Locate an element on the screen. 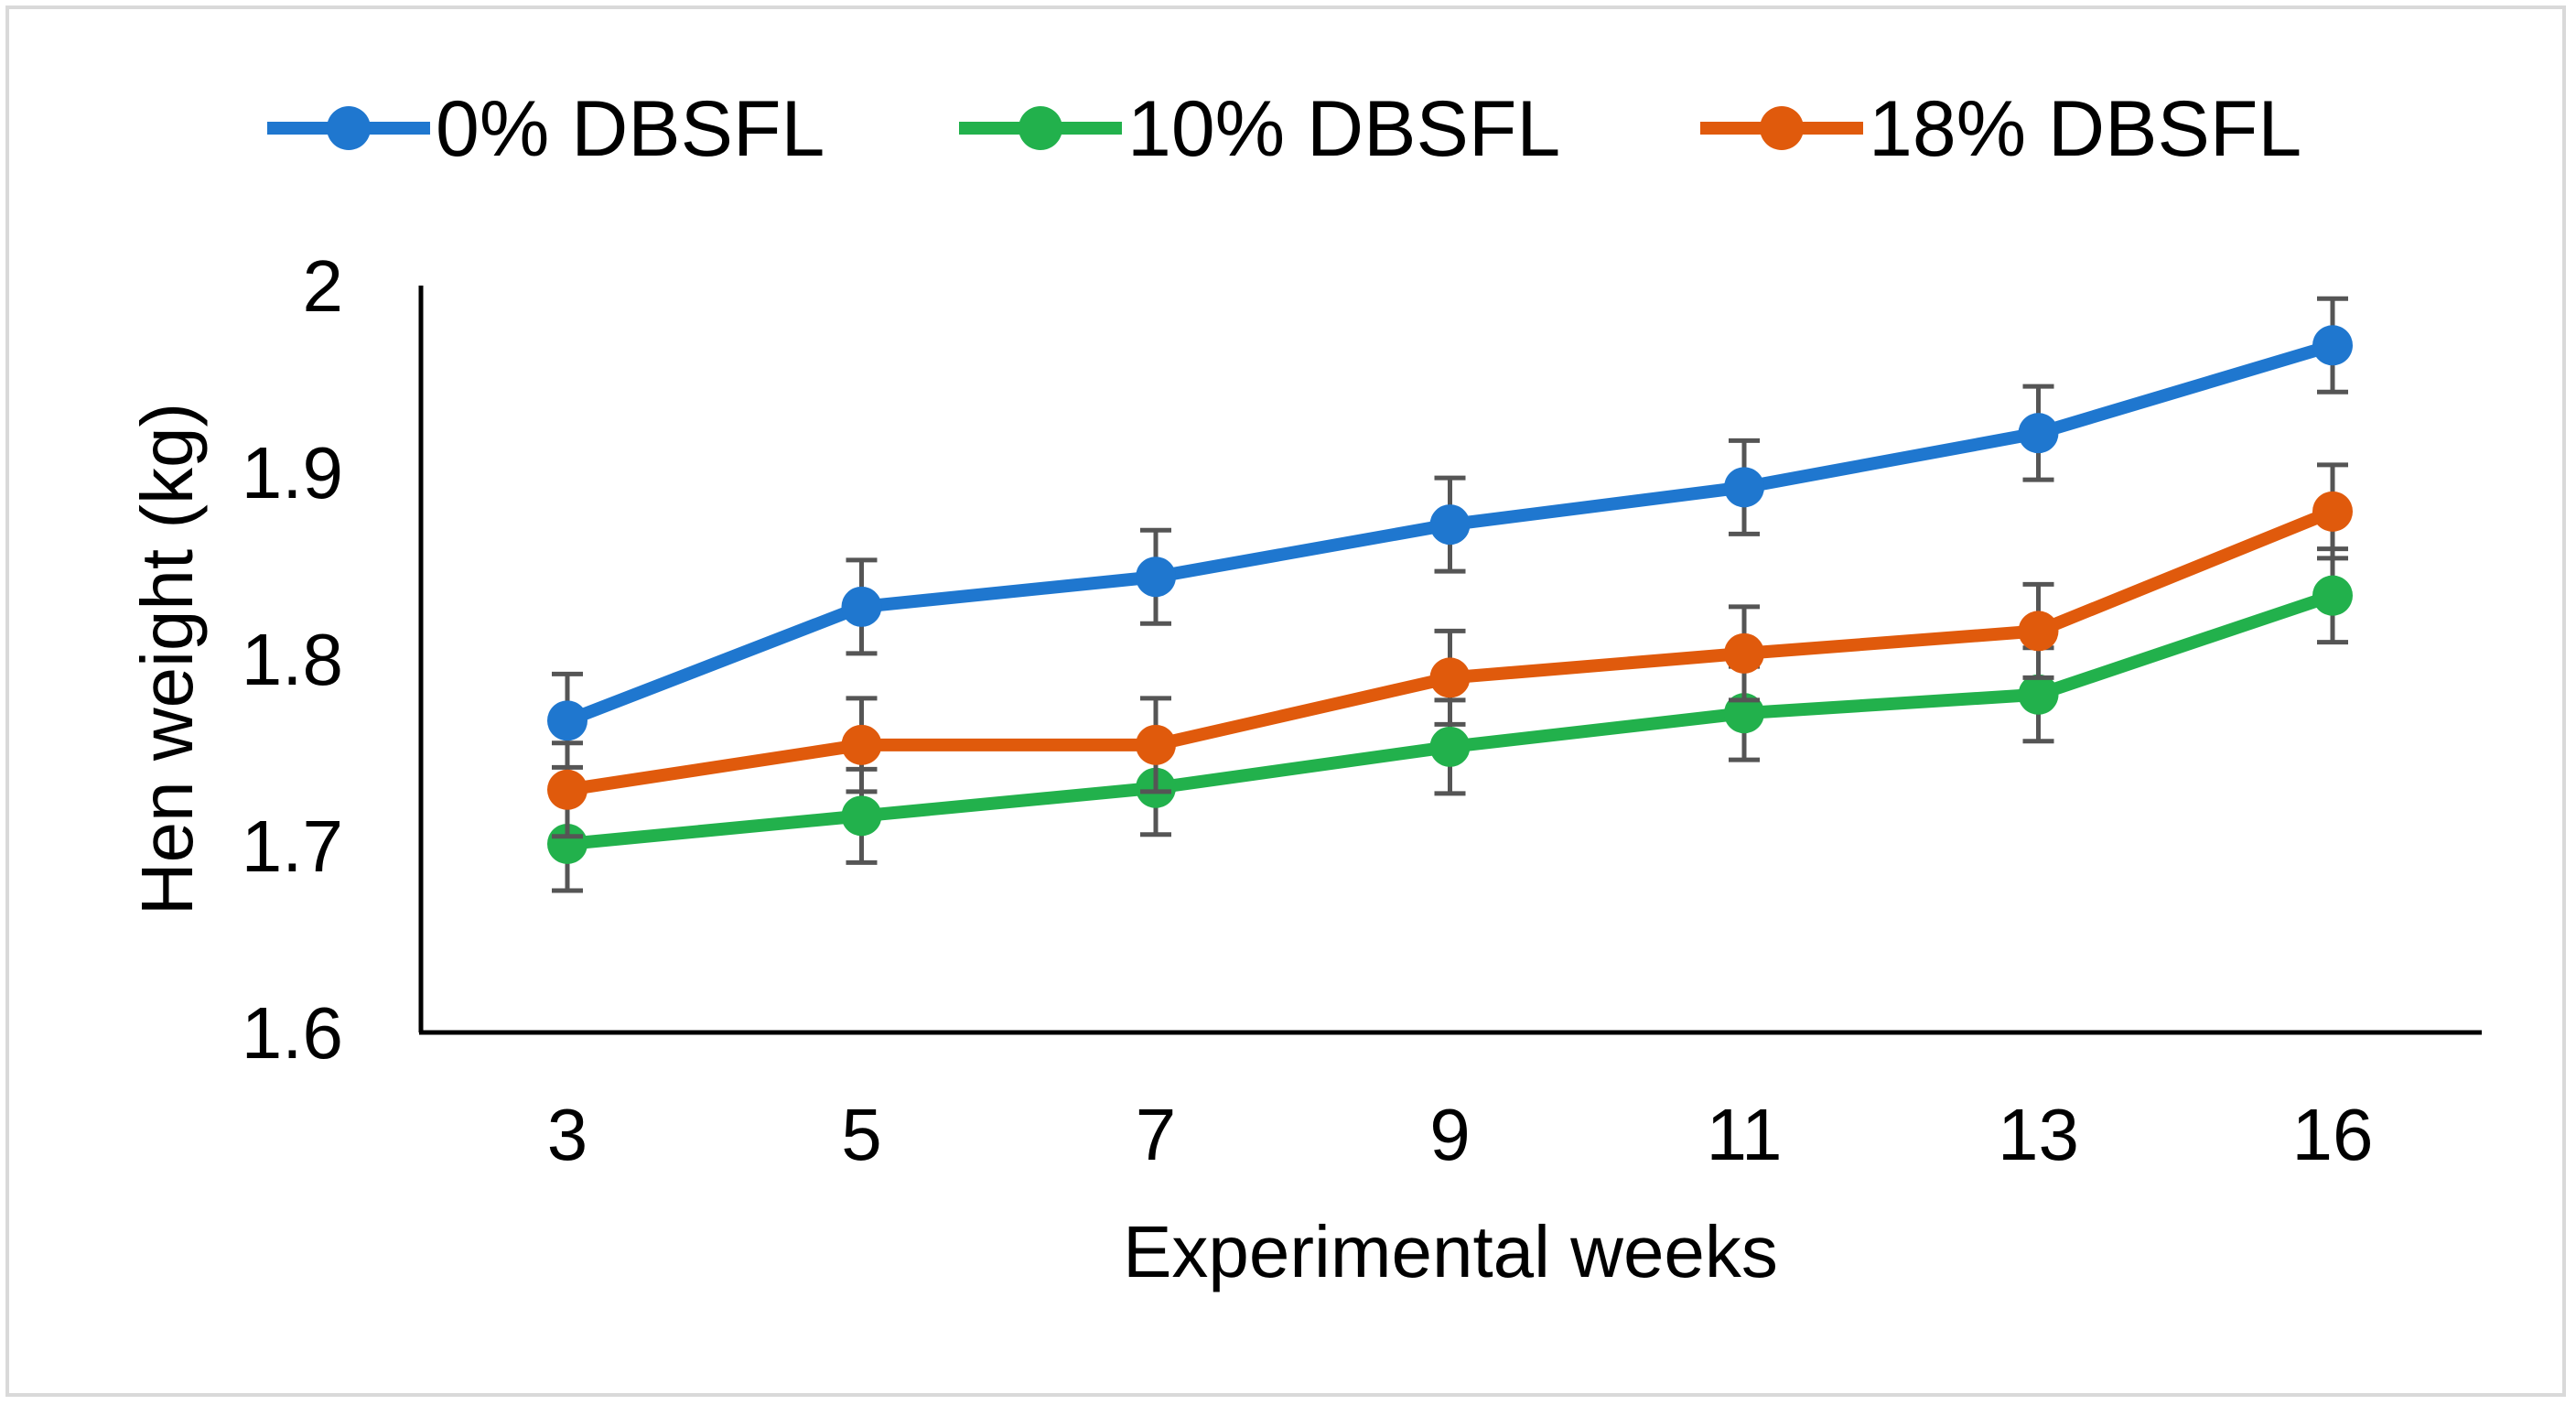  y-tick-label: 1.7 is located at coordinates (292, 846).